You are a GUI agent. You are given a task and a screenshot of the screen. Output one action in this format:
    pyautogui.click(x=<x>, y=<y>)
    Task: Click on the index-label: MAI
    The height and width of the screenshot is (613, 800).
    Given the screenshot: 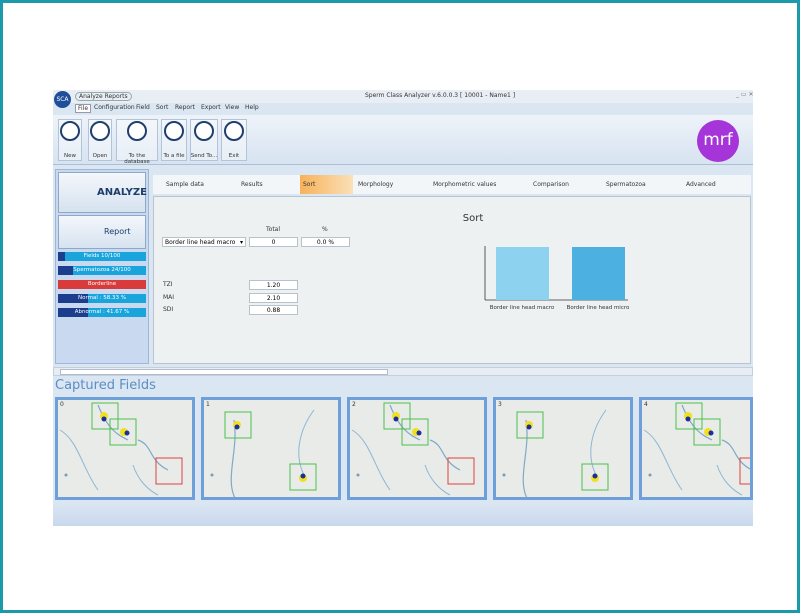 What is the action you would take?
    pyautogui.click(x=169, y=297)
    